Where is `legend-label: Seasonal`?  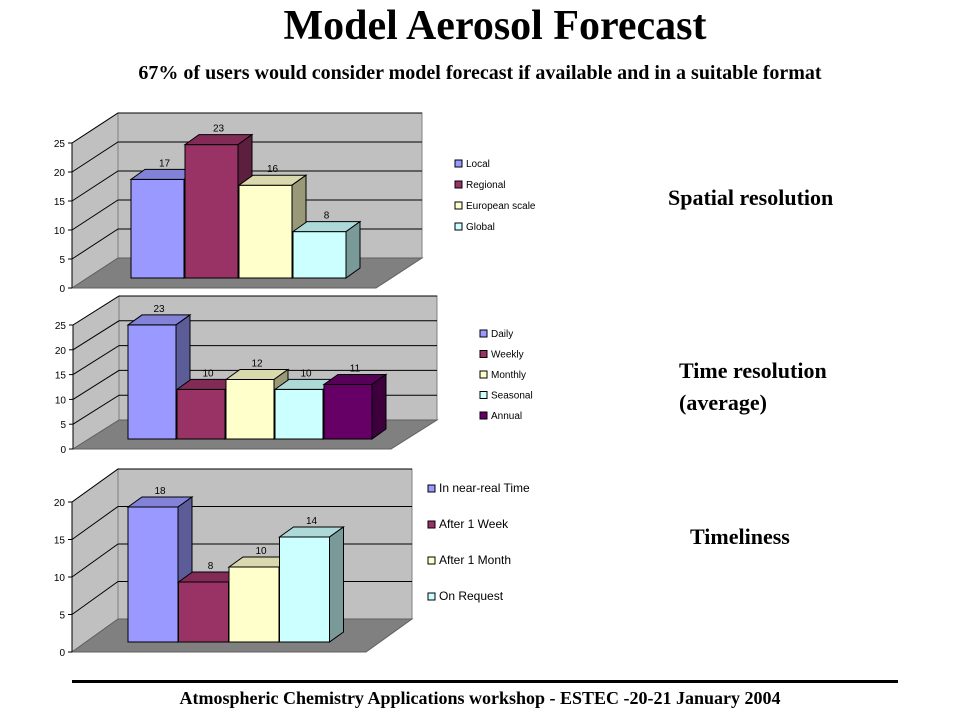
legend-label: Seasonal is located at coordinates (512, 396).